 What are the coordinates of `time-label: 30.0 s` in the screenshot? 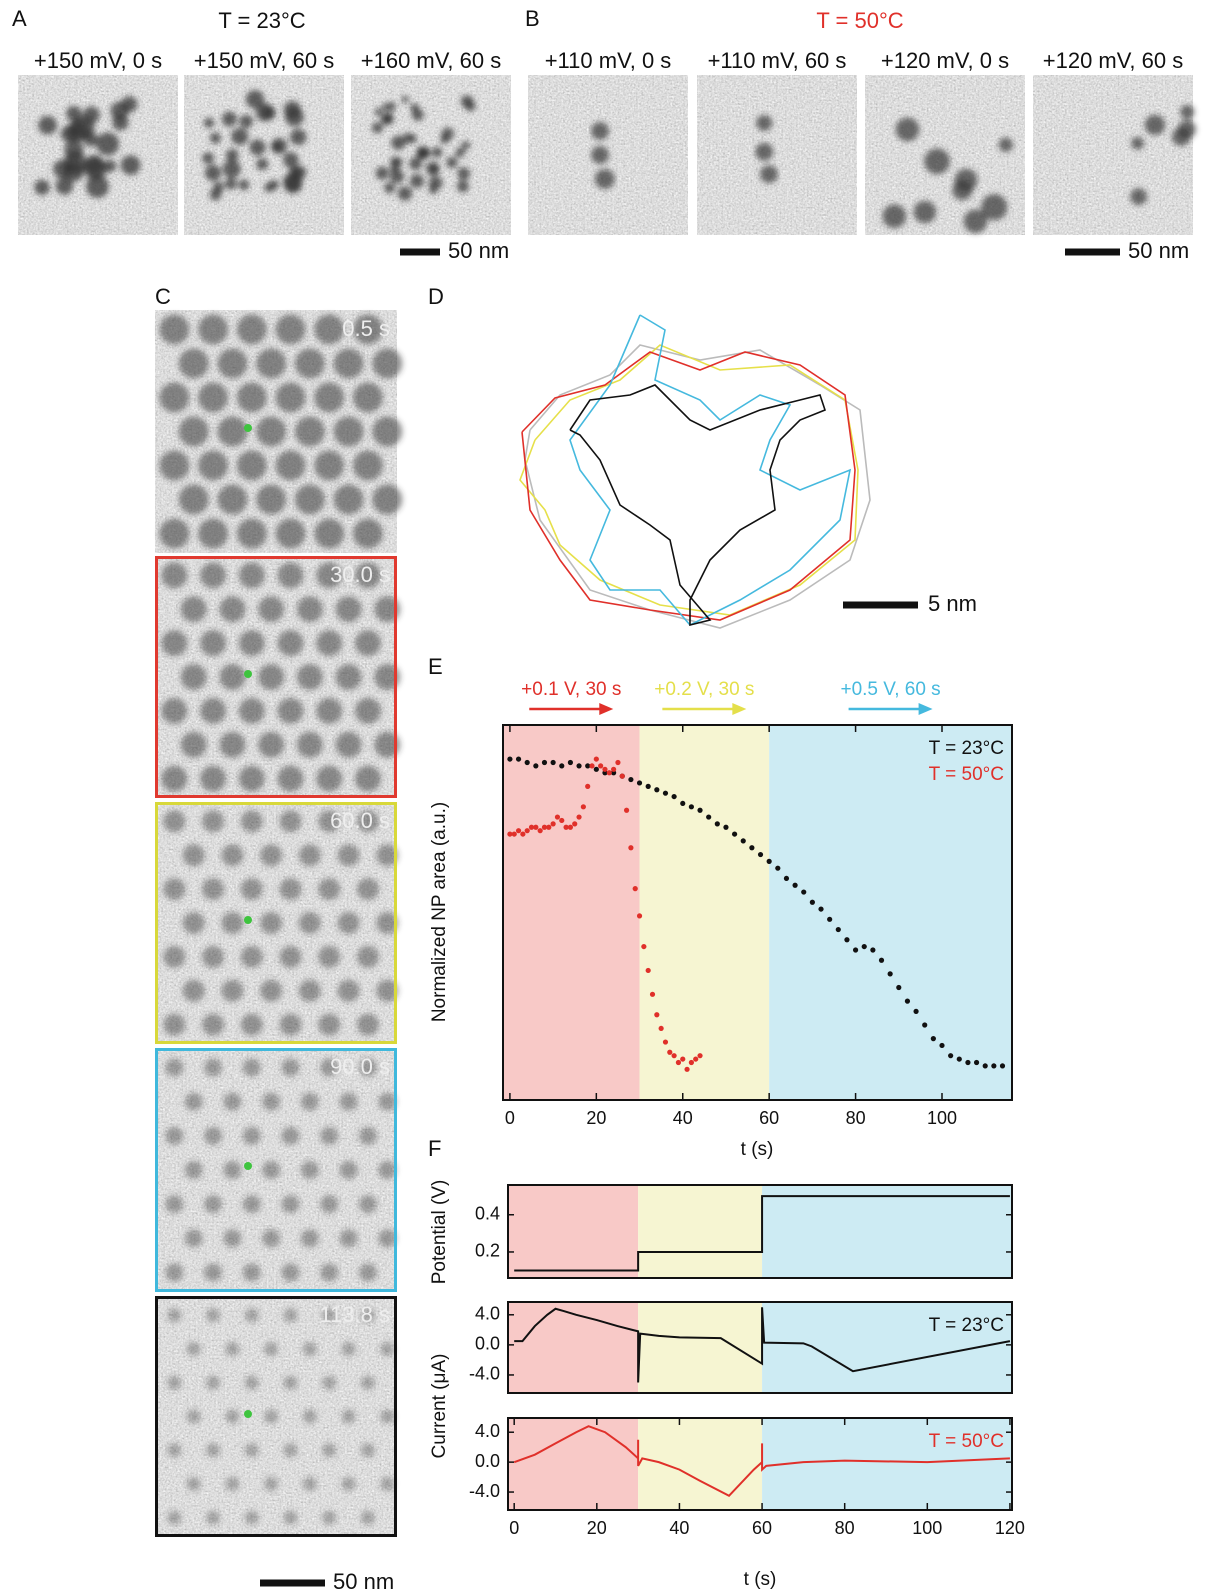 It's located at (360, 574).